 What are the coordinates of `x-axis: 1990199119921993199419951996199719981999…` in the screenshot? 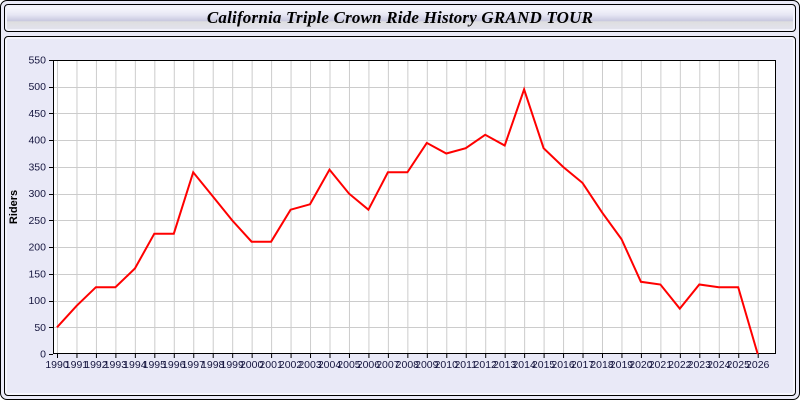 It's located at (407, 362).